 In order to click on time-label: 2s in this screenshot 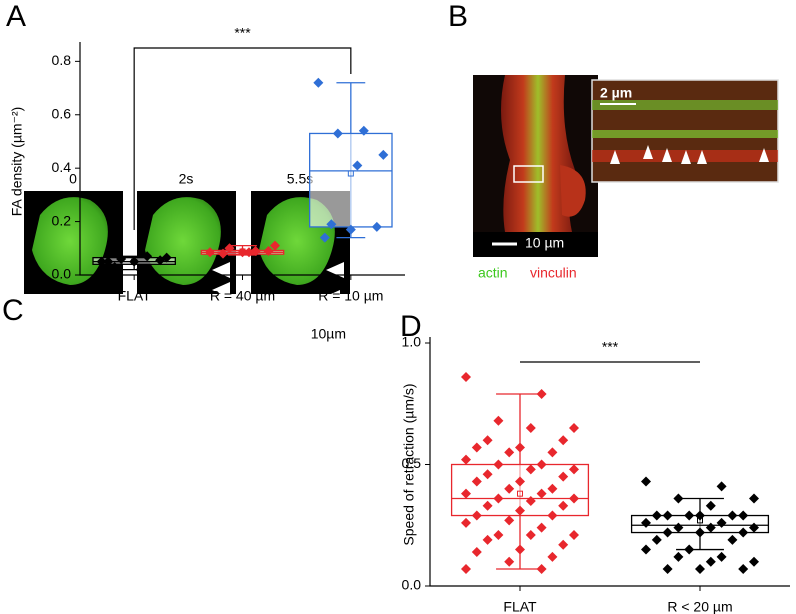, I will do `click(186, 179)`.